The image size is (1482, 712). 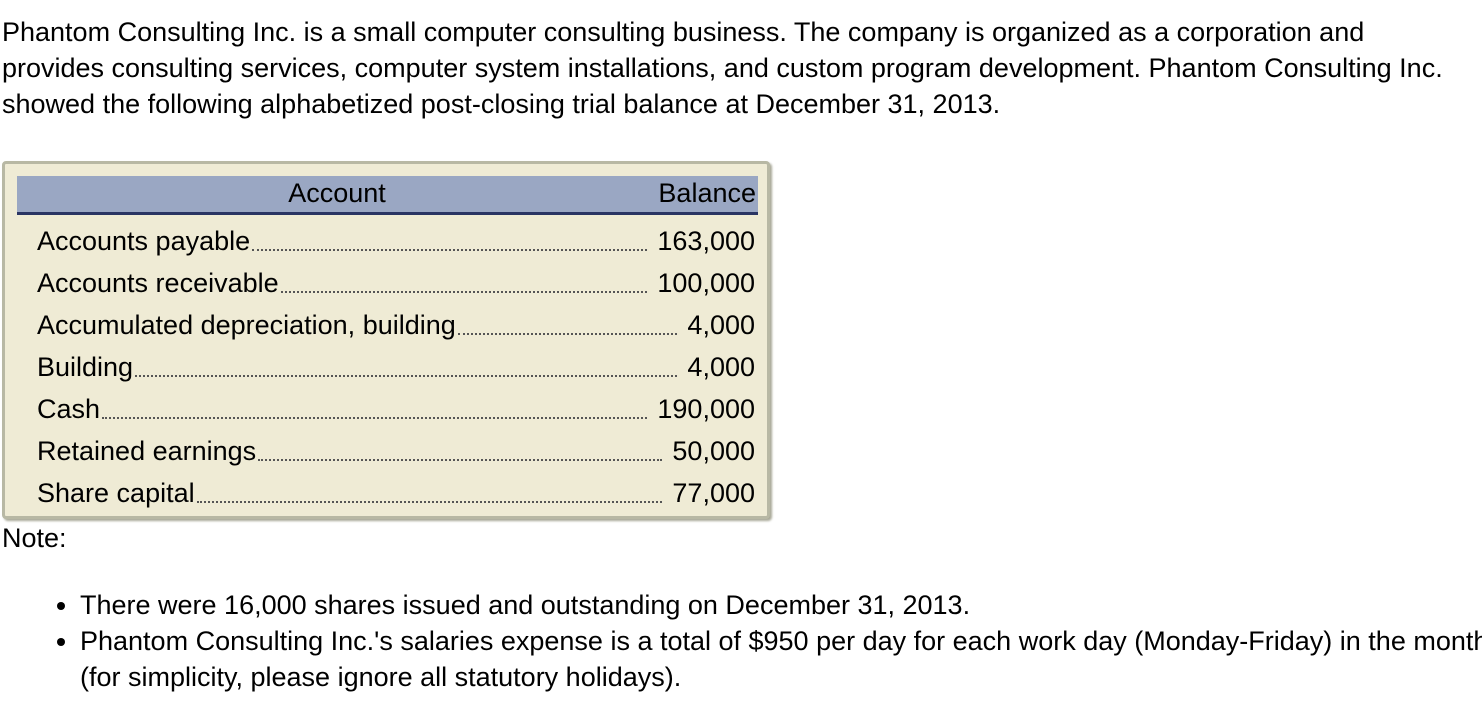 I want to click on table-row: Cash 190,000, so click(x=396, y=404).